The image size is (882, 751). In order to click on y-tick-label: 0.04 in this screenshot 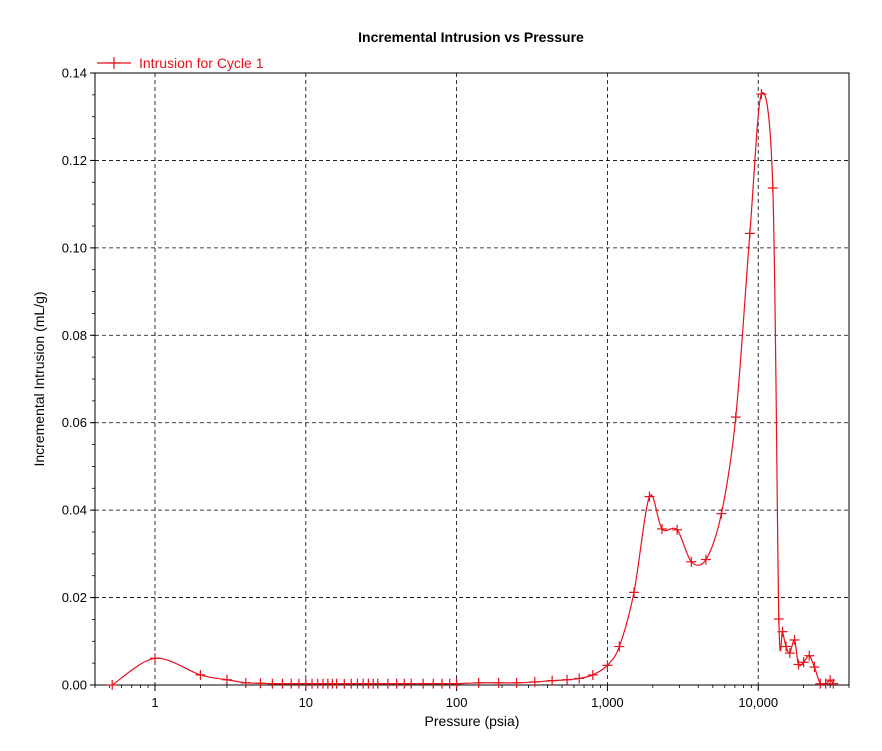, I will do `click(74, 510)`.